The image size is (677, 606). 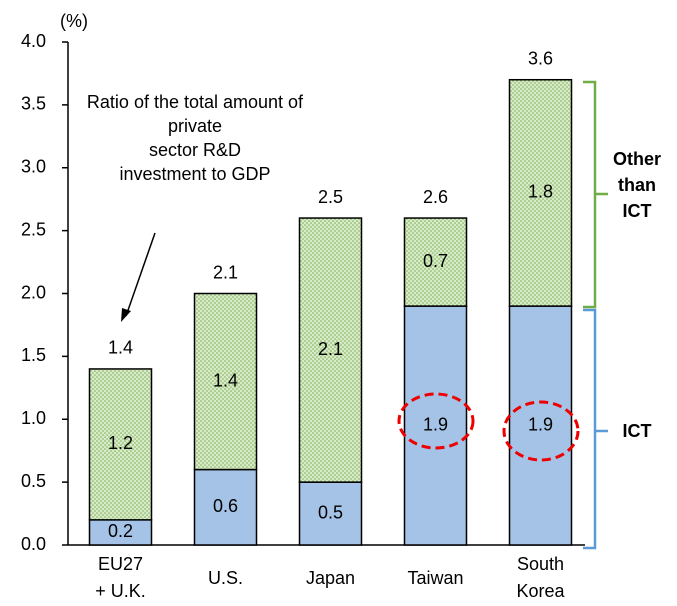 I want to click on x-tick-label: U.S., so click(x=225, y=577).